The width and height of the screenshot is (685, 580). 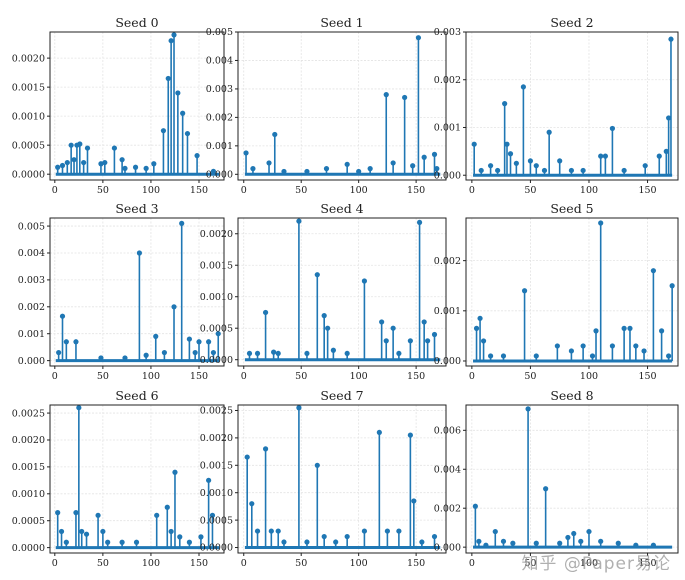 What do you see at coordinates (31, 253) in the screenshot?
I see `y-tick-label: 0.004` at bounding box center [31, 253].